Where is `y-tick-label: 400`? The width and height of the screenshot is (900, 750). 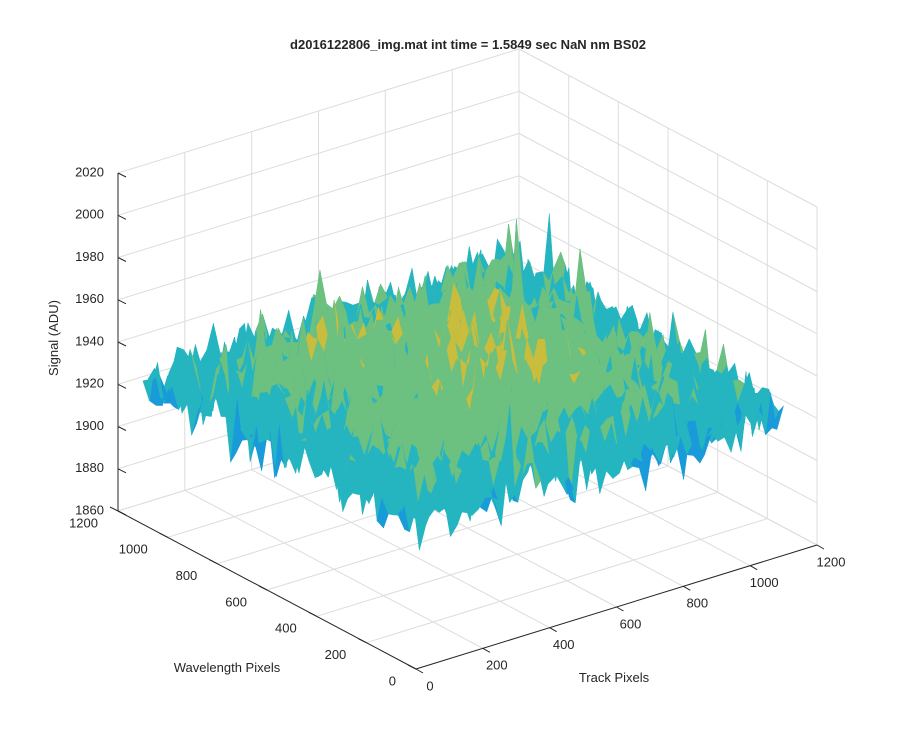
y-tick-label: 400 is located at coordinates (286, 628).